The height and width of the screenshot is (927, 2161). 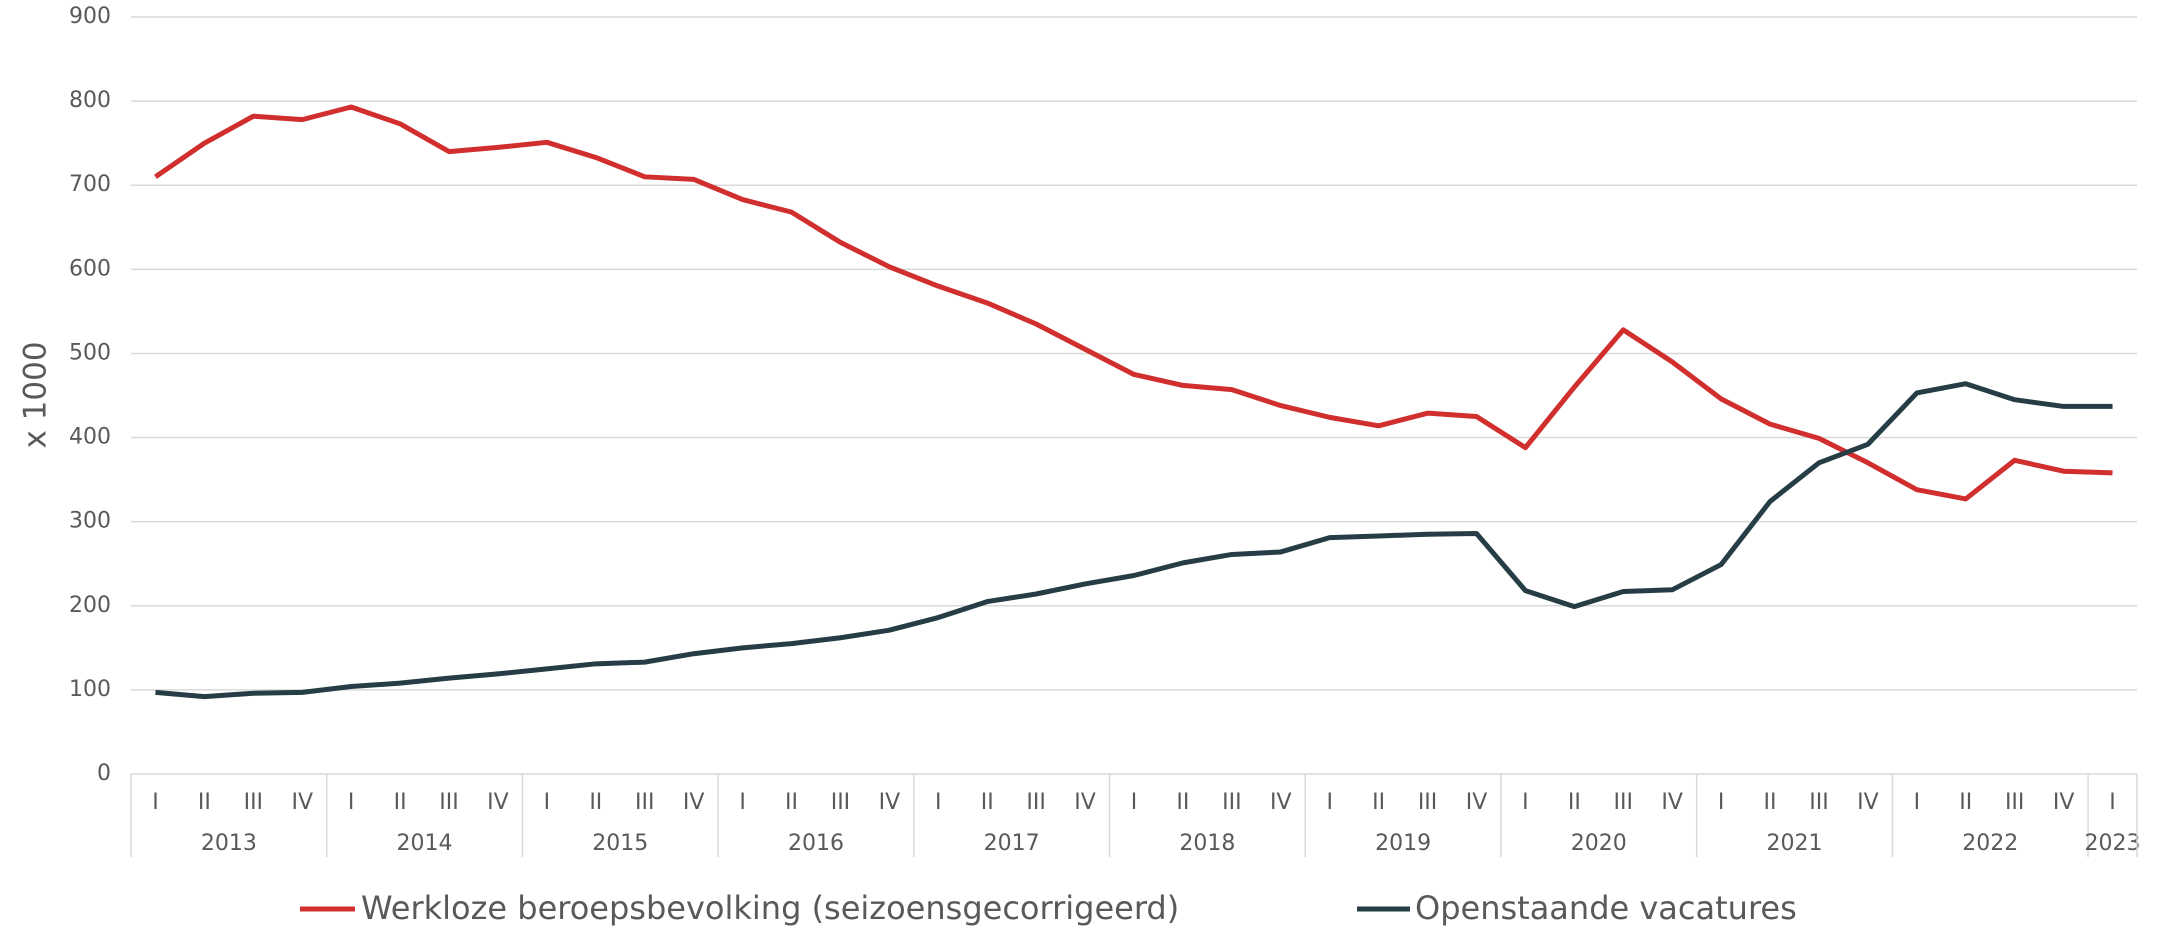 I want to click on y-tick-label: 900, so click(x=90, y=16).